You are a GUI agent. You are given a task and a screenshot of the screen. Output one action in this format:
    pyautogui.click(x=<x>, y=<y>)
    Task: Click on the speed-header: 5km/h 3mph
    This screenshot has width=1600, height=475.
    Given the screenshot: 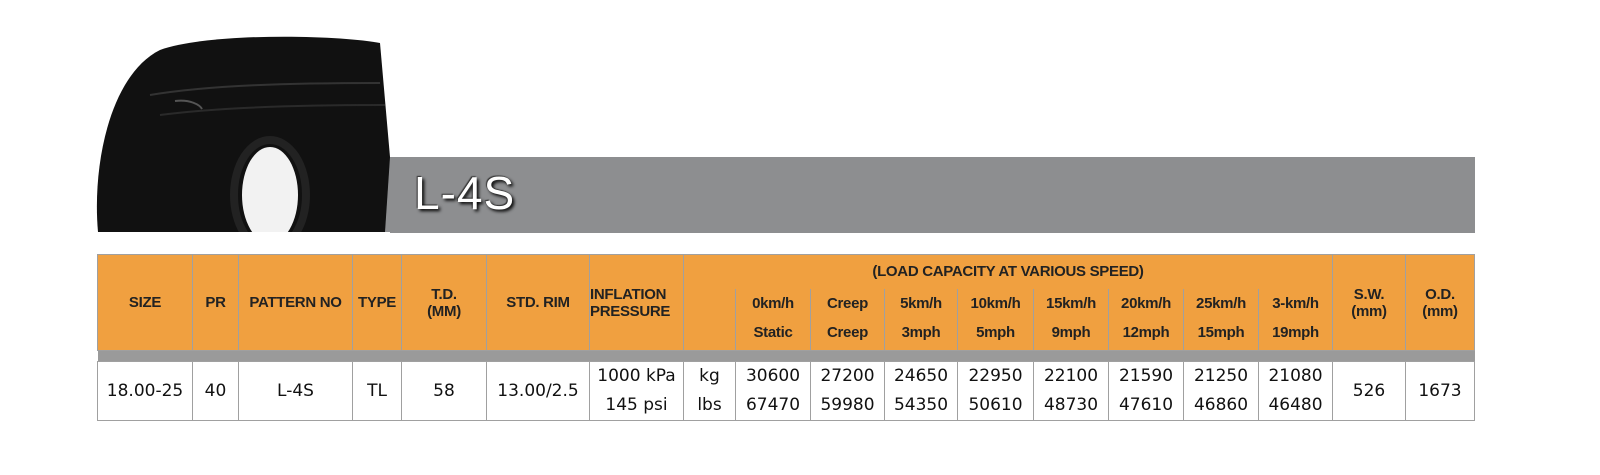 What is the action you would take?
    pyautogui.click(x=921, y=319)
    